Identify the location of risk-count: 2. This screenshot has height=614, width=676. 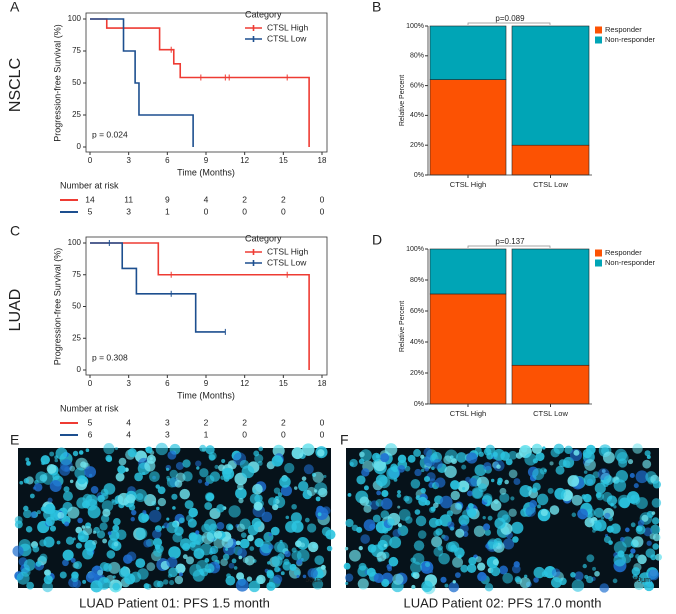
(244, 422).